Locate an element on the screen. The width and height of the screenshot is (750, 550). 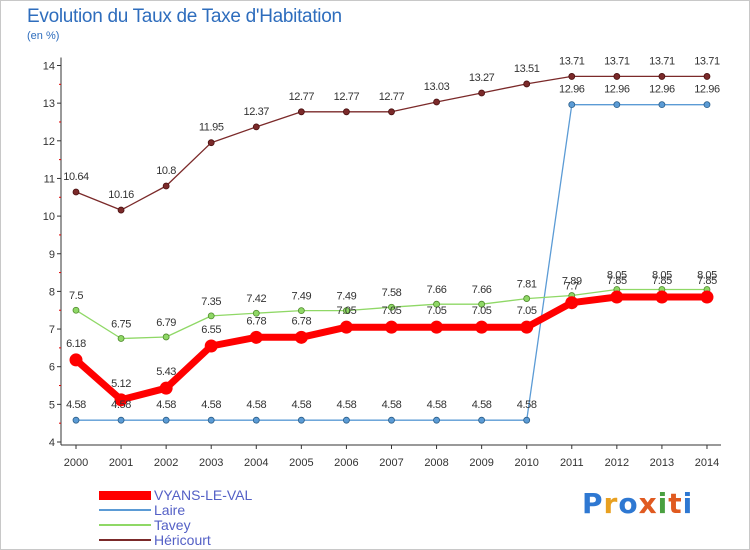
x-tick-label: 2002 is located at coordinates (166, 463).